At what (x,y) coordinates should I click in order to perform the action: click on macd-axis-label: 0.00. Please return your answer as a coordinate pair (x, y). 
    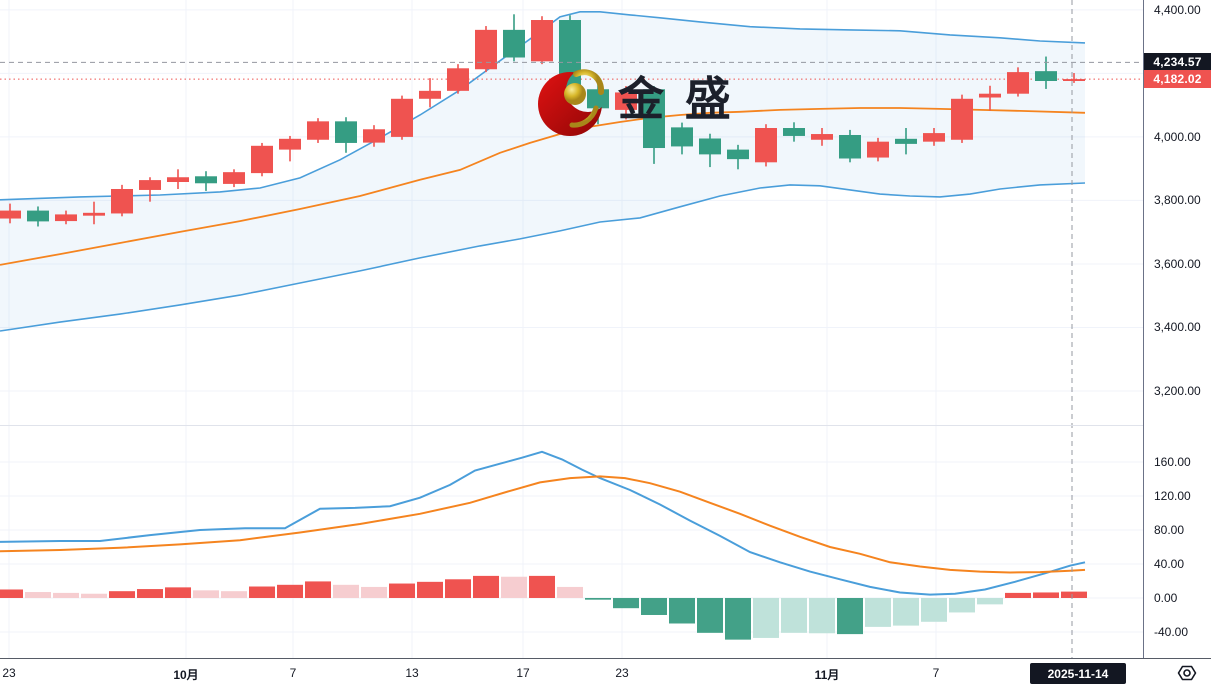
    Looking at the image, I should click on (1166, 597).